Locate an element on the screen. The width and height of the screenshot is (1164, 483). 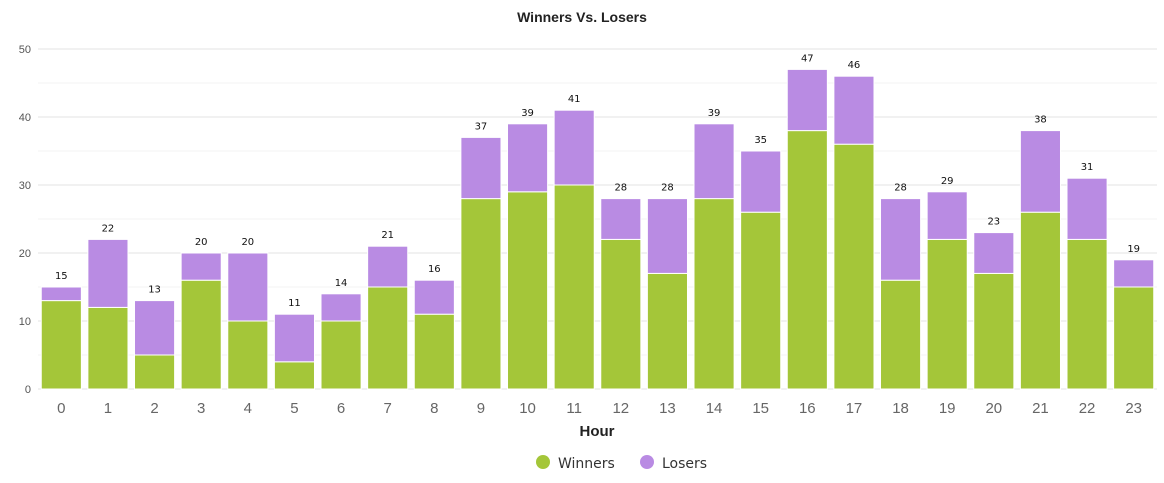
x-tick-label: 22 is located at coordinates (1087, 408).